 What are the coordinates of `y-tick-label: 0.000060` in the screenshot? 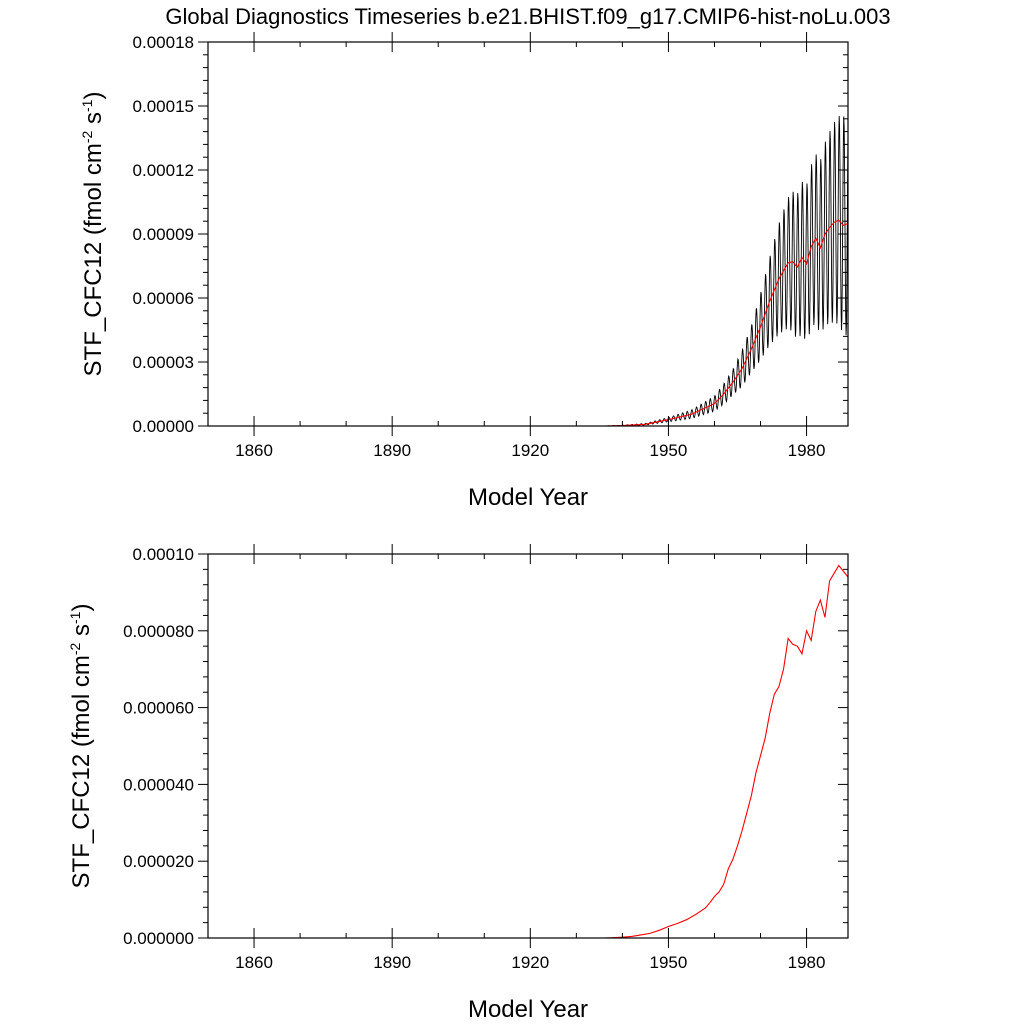 It's located at (158, 708).